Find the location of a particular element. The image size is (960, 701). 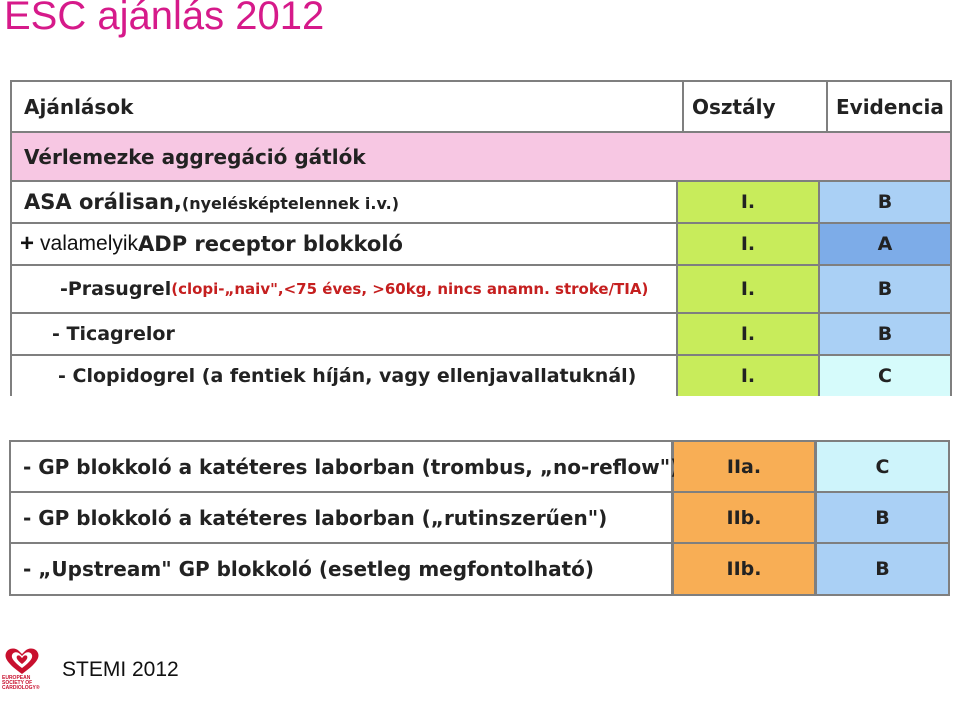

recommendation-cell: - Ticagrelor is located at coordinates (344, 334).